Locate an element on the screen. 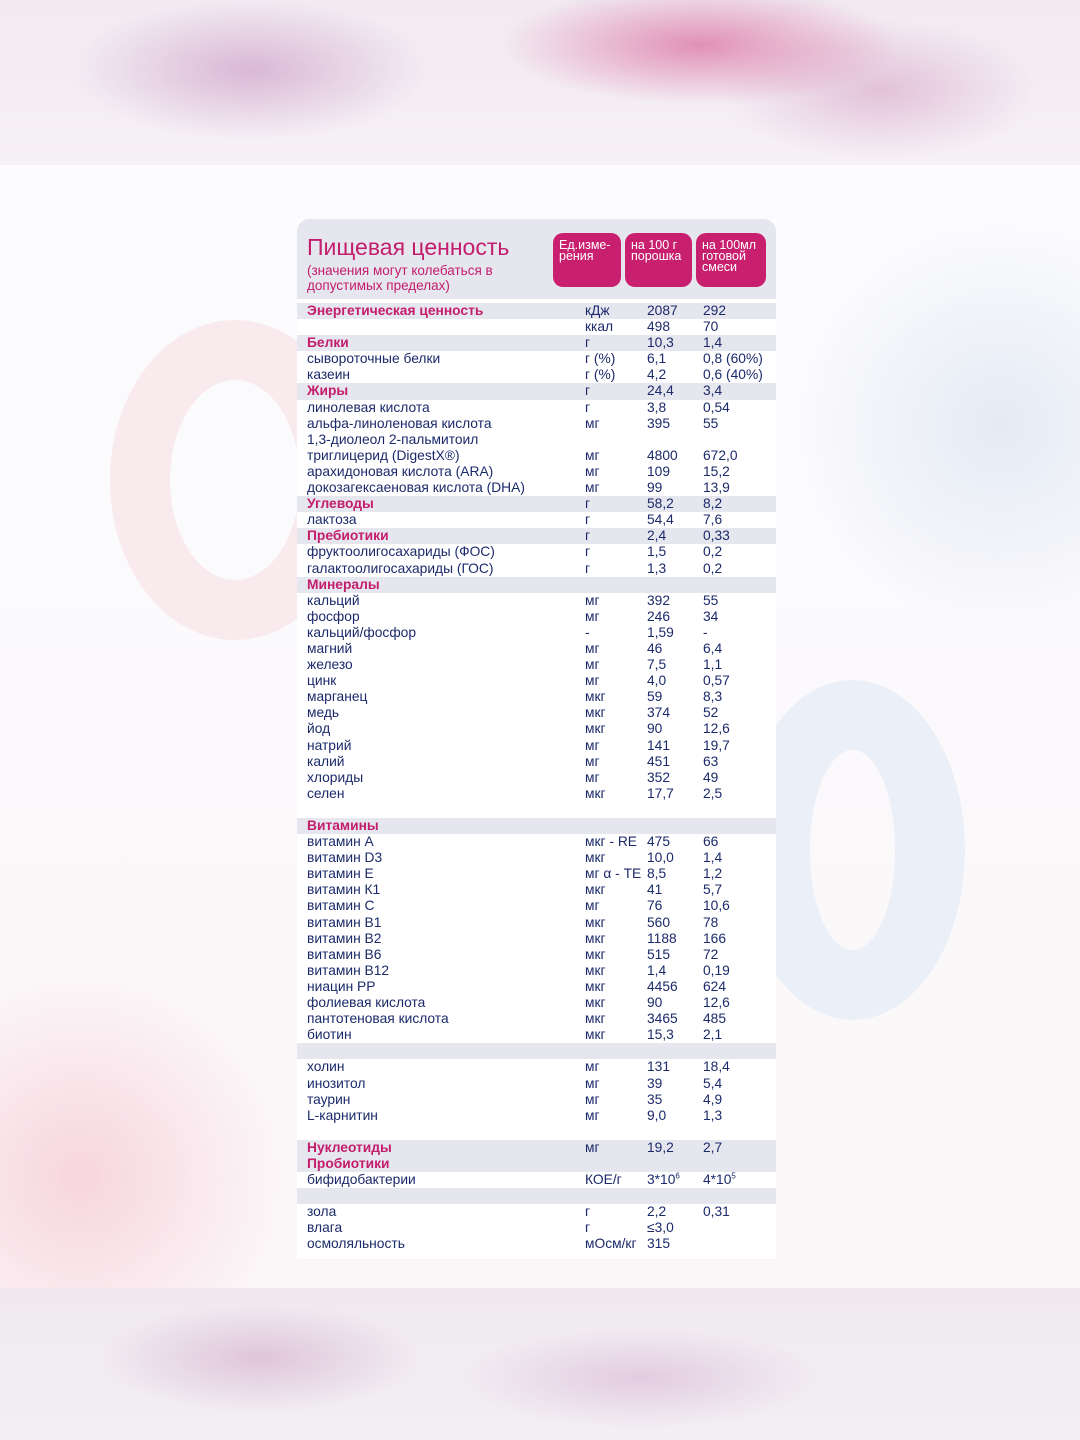 The width and height of the screenshot is (1080, 1440). row-name-text: фосфор is located at coordinates (333, 616).